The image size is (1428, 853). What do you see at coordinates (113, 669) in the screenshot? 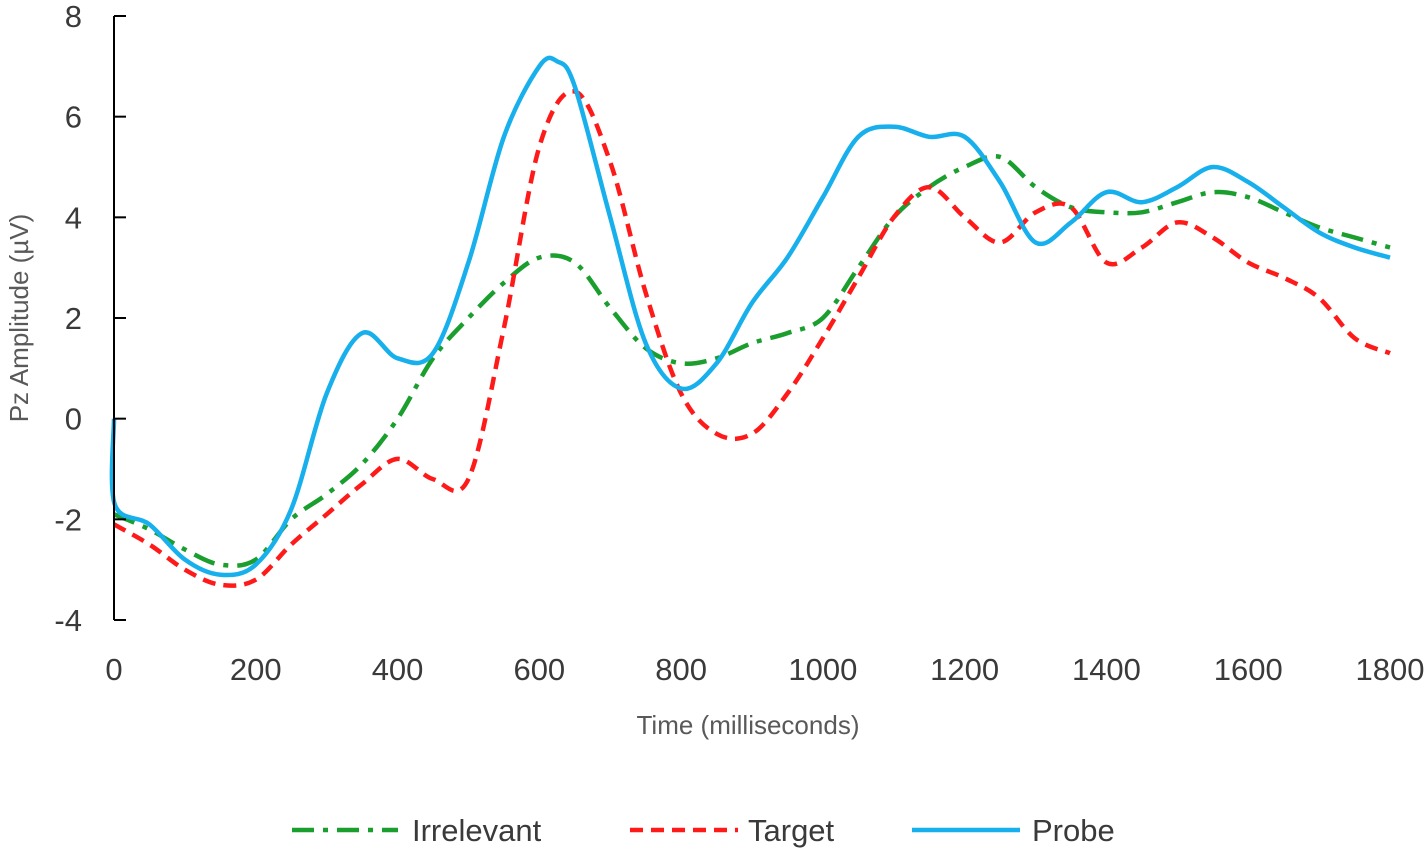
I see `x-tick-label: 0` at bounding box center [113, 669].